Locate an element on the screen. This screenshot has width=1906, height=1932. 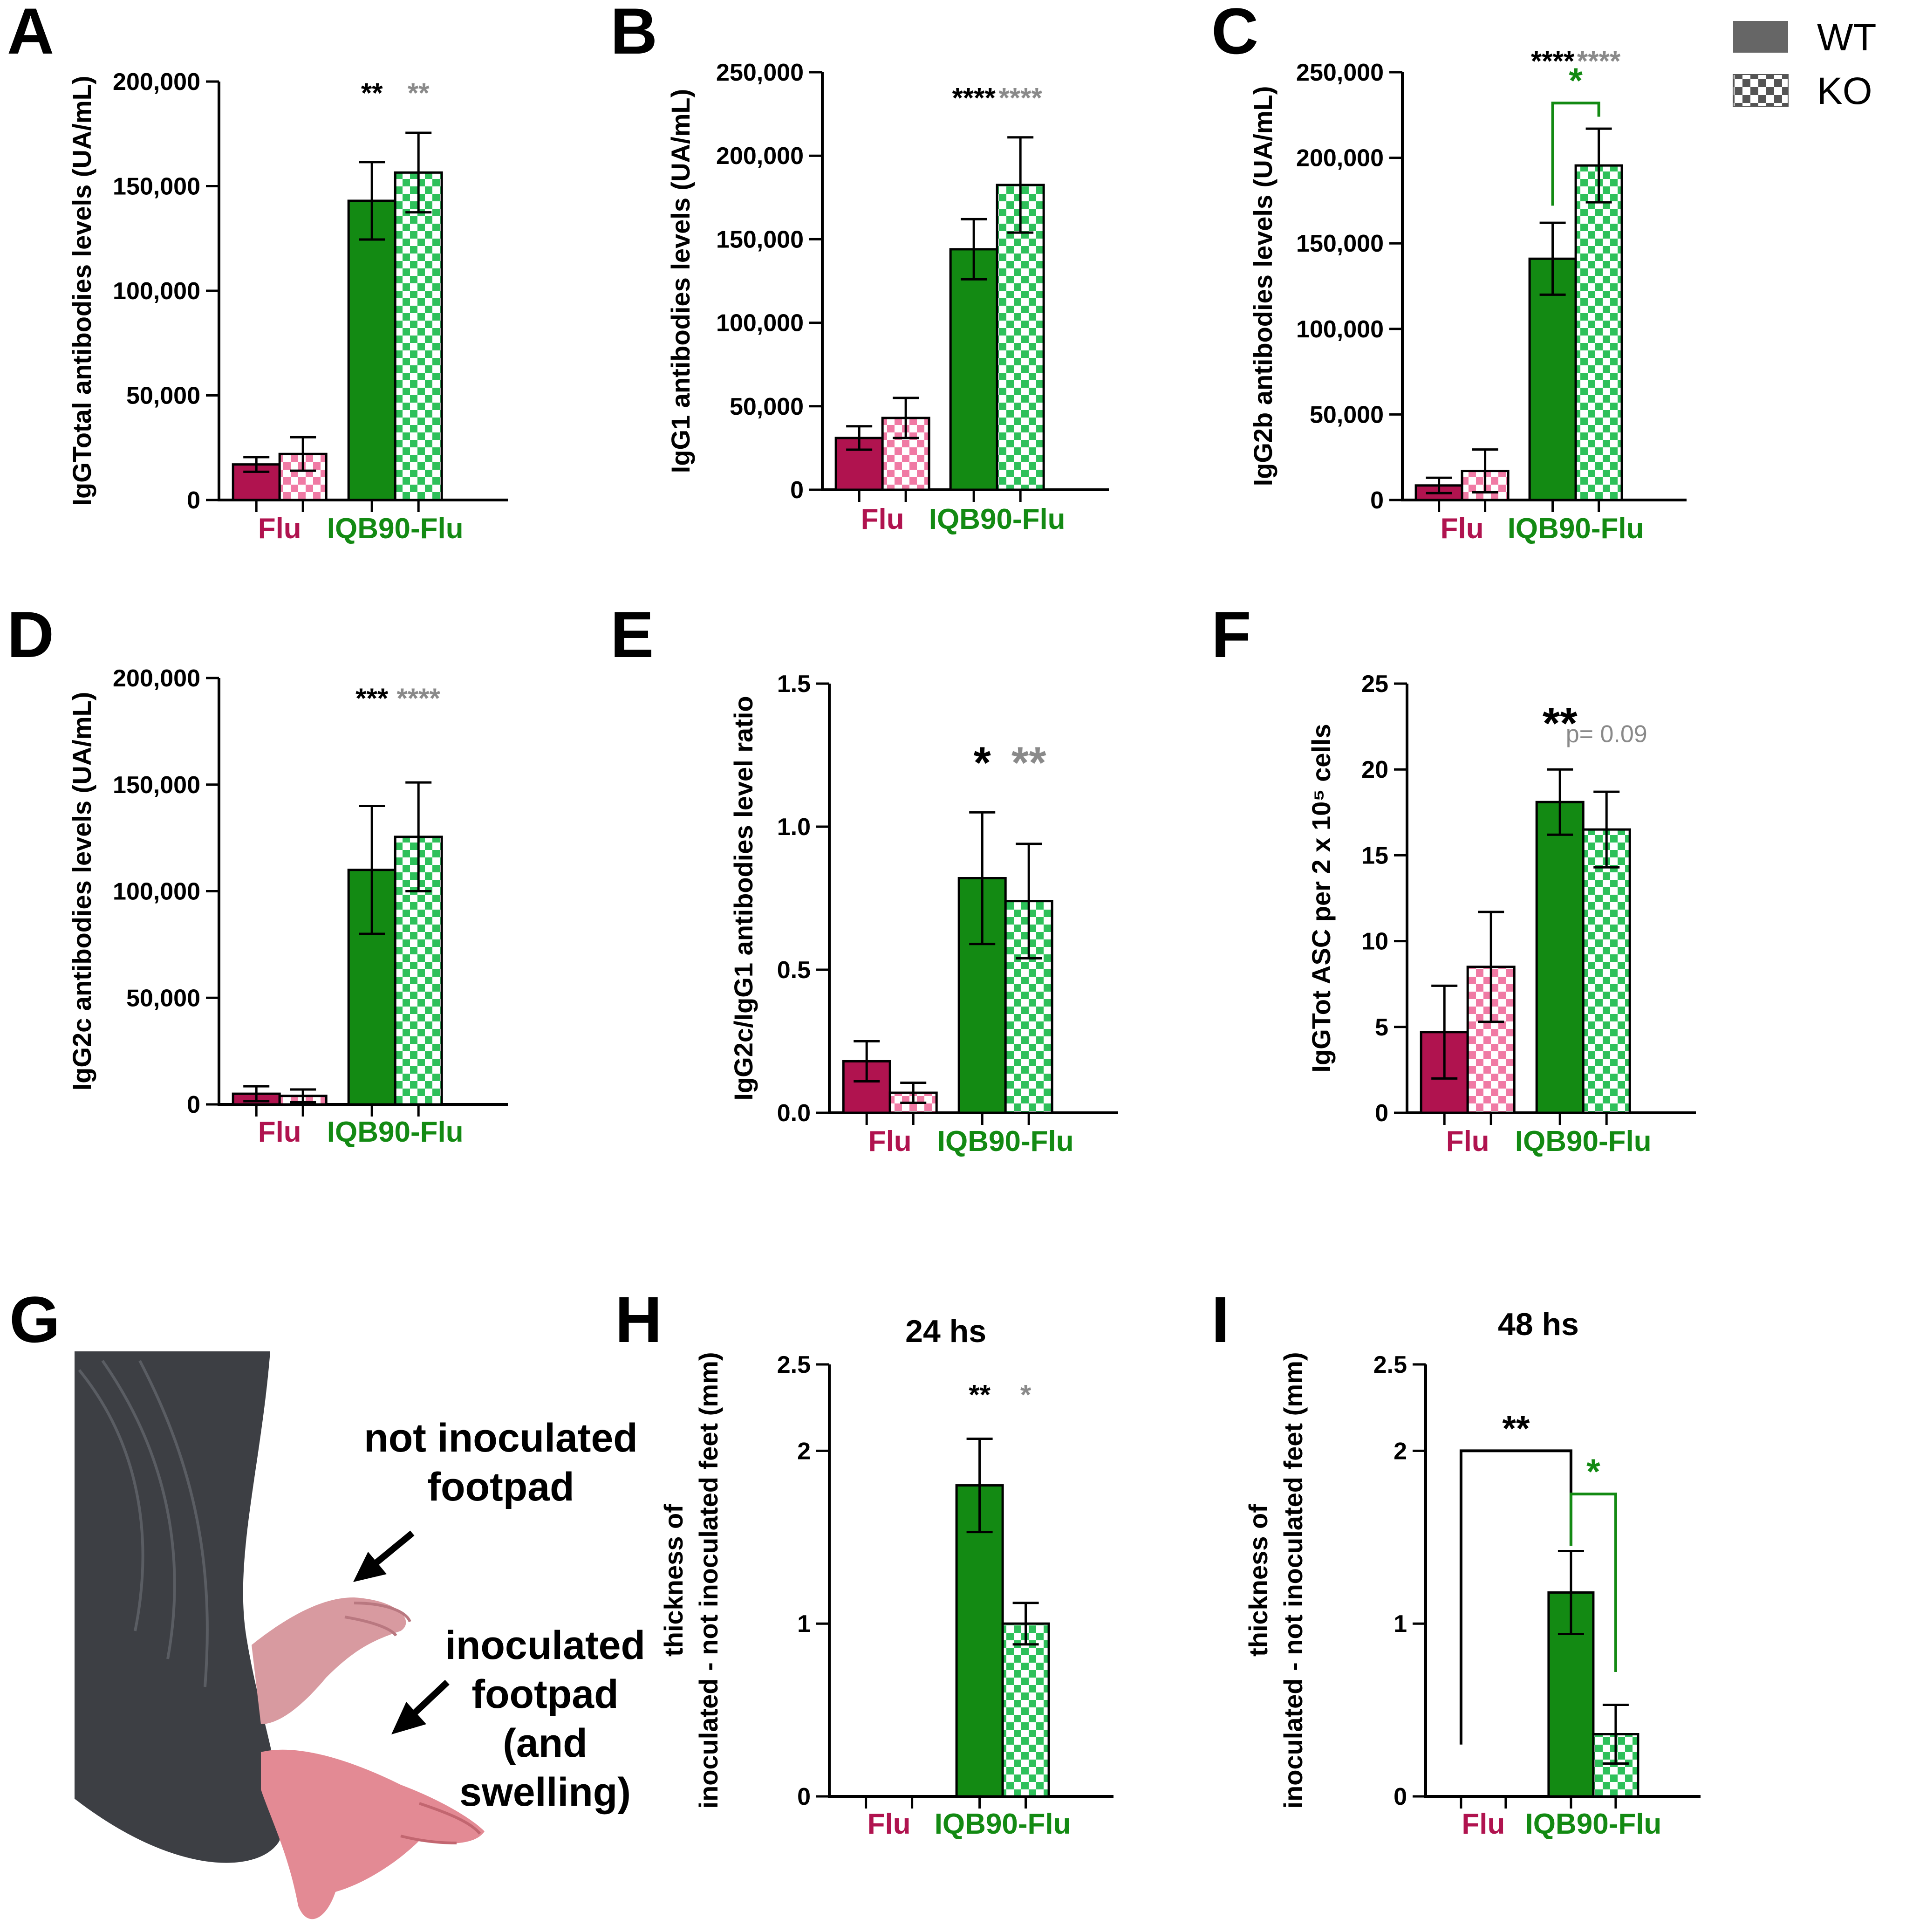
y-axis-label: IgGTot ASC per 2 x 10⁵ cells is located at coordinates (1321, 898).